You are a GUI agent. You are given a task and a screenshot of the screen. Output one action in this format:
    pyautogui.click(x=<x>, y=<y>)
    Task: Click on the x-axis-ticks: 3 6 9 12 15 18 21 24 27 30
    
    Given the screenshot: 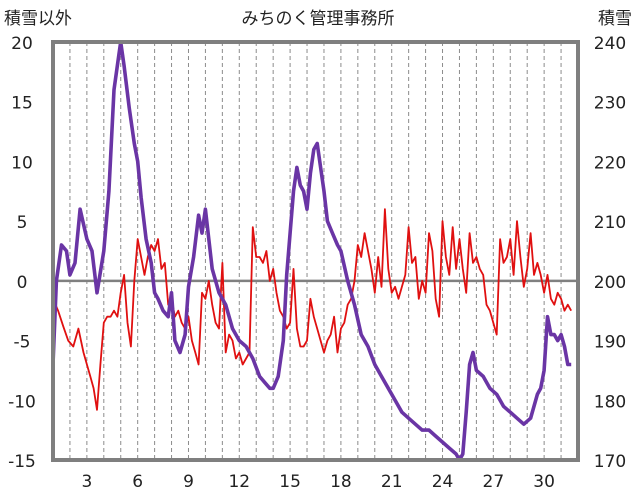 What is the action you would take?
    pyautogui.click(x=317, y=482)
    